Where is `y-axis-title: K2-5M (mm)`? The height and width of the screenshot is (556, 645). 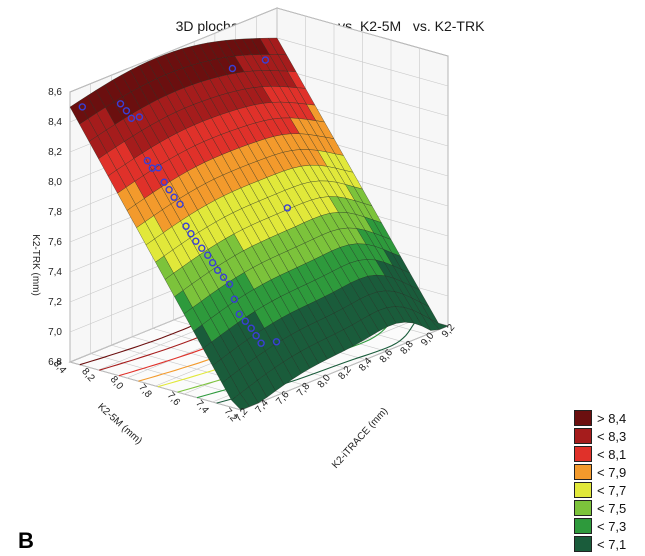
y-axis-title: K2-5M (mm) is located at coordinates (119, 423).